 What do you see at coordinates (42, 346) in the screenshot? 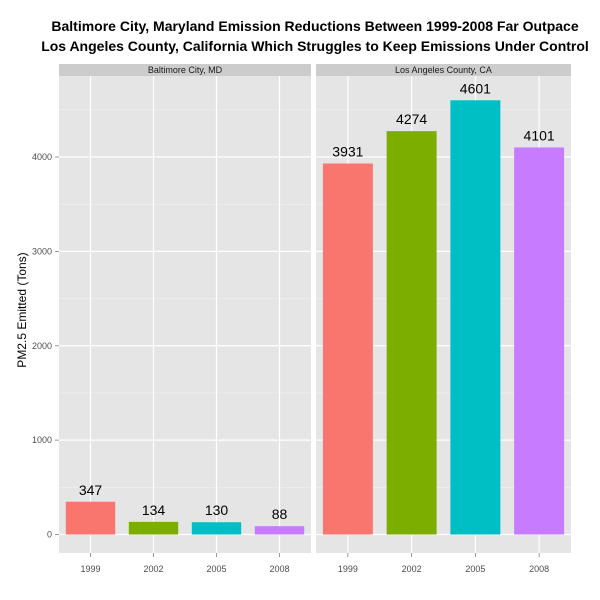
I see `y-tick-label: 2000` at bounding box center [42, 346].